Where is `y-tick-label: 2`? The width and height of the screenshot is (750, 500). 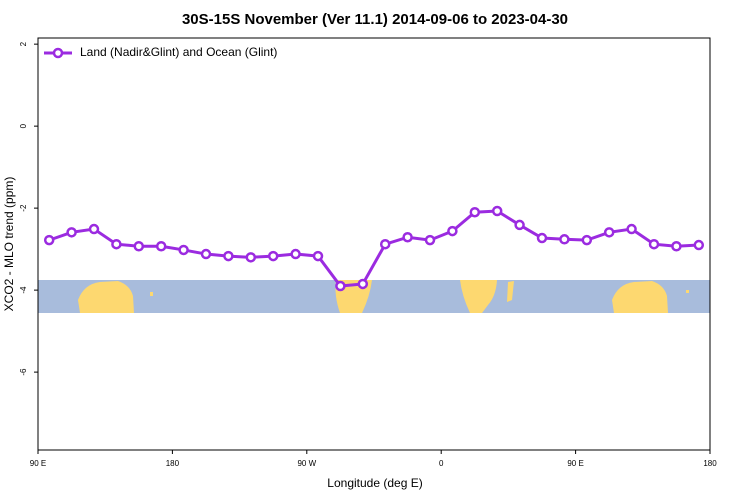 y-tick-label: 2 is located at coordinates (23, 43).